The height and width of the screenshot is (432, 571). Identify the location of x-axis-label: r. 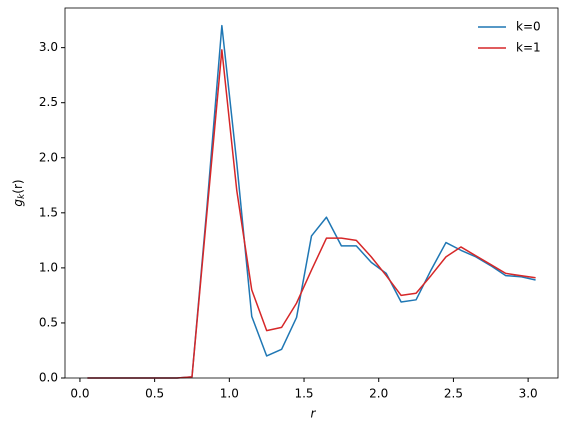
(314, 414).